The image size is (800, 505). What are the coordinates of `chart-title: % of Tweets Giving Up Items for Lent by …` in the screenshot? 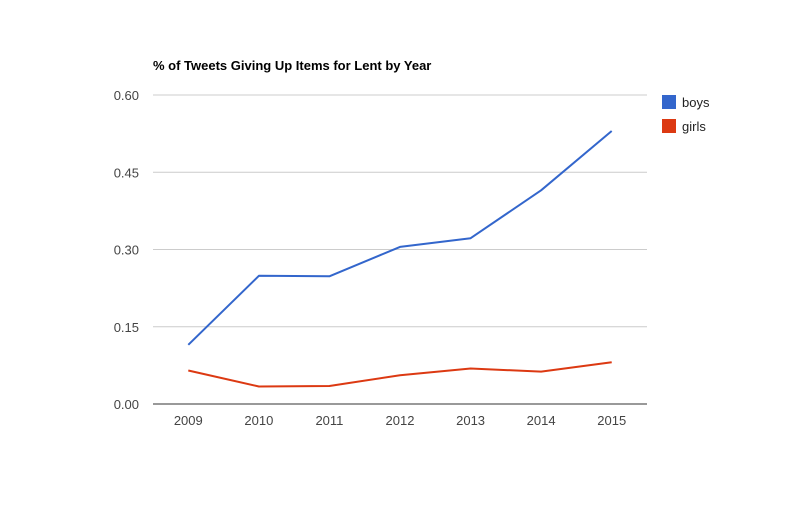 It's located at (292, 65).